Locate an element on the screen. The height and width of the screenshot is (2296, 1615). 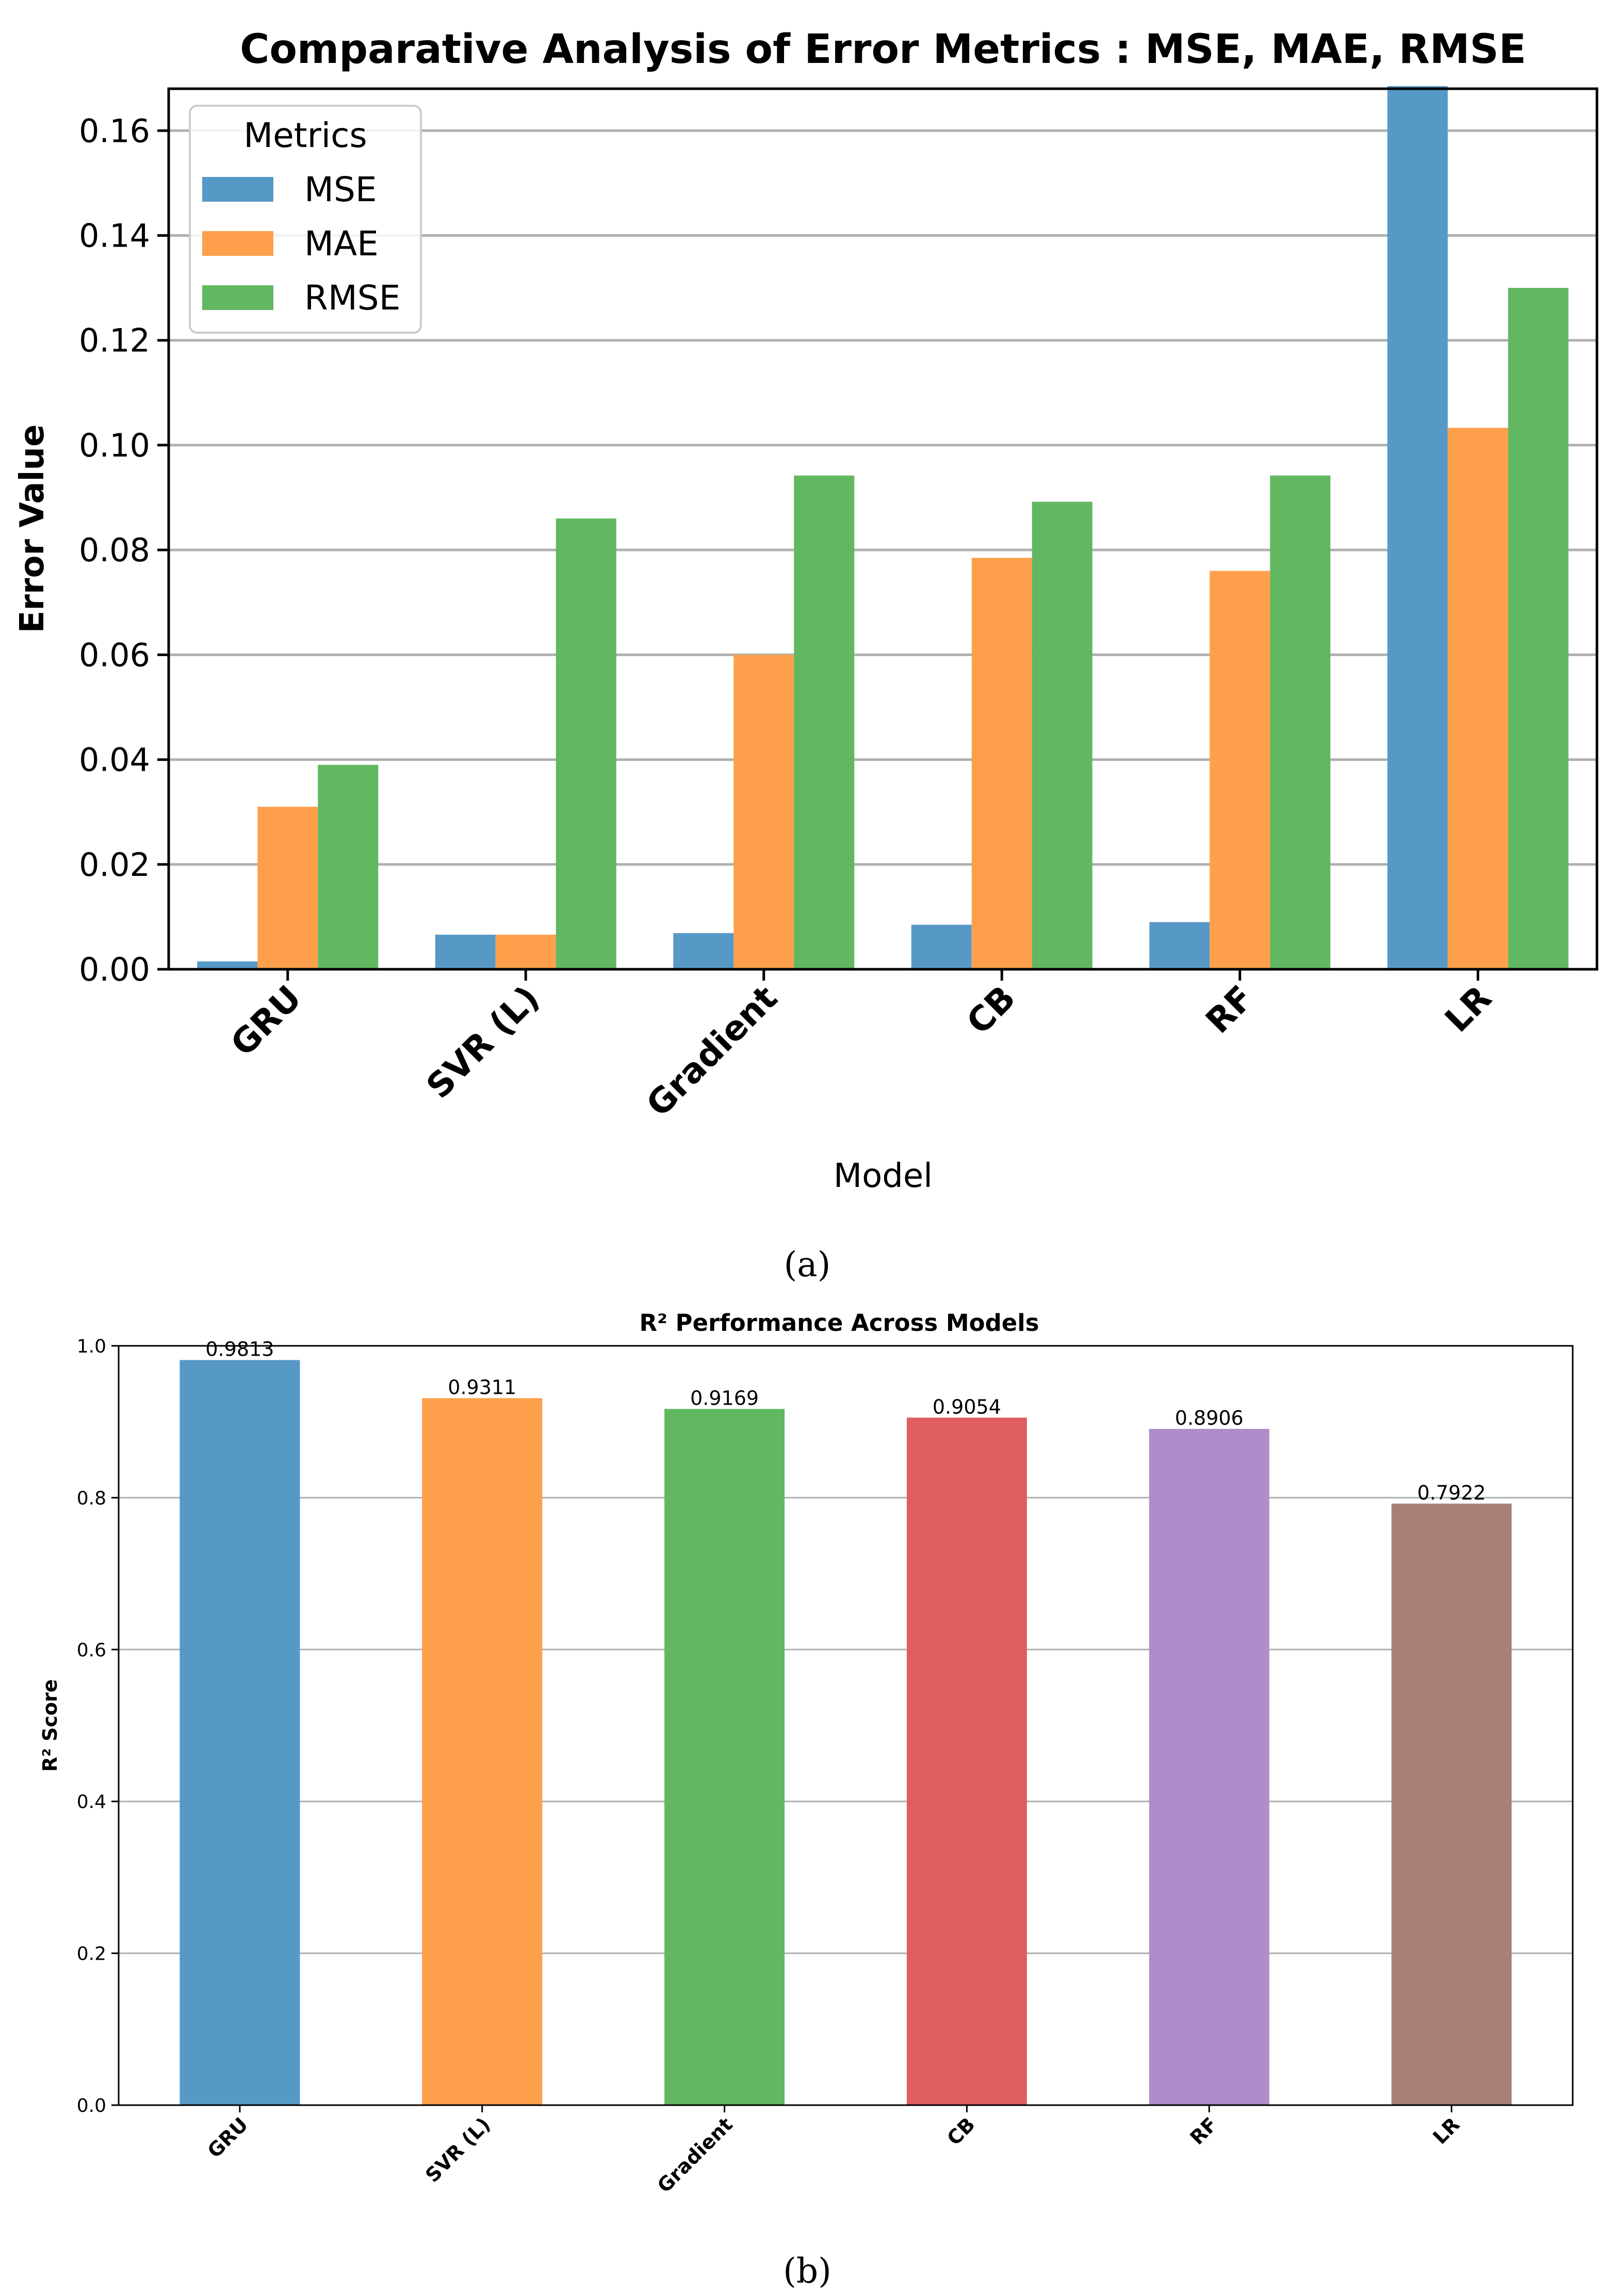
legend-frame is located at coordinates (305, 219).